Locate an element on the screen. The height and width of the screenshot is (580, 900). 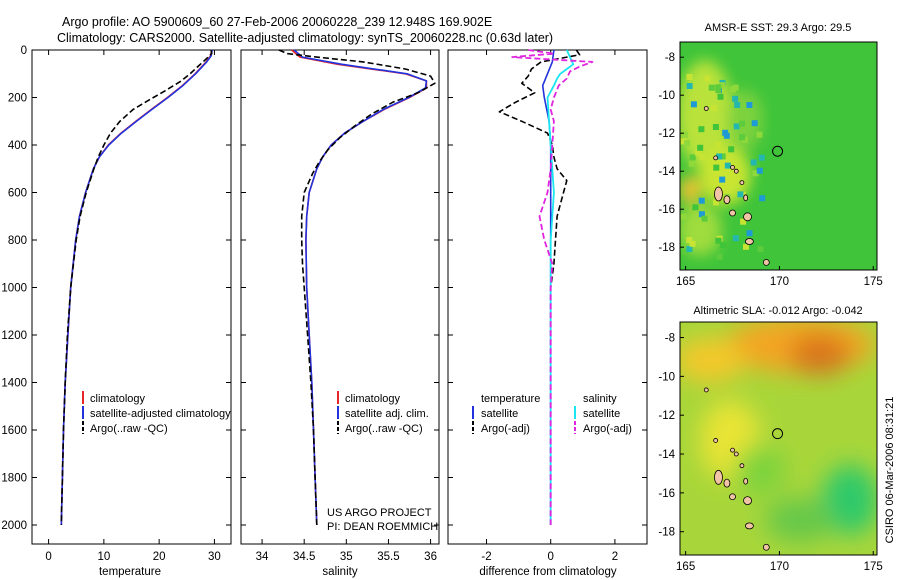
series-line-salinity-satellite is located at coordinates (560, 287).